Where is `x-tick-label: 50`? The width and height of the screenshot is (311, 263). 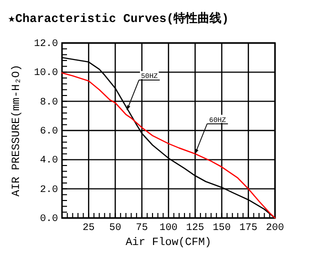 x-tick-label: 50 is located at coordinates (115, 228).